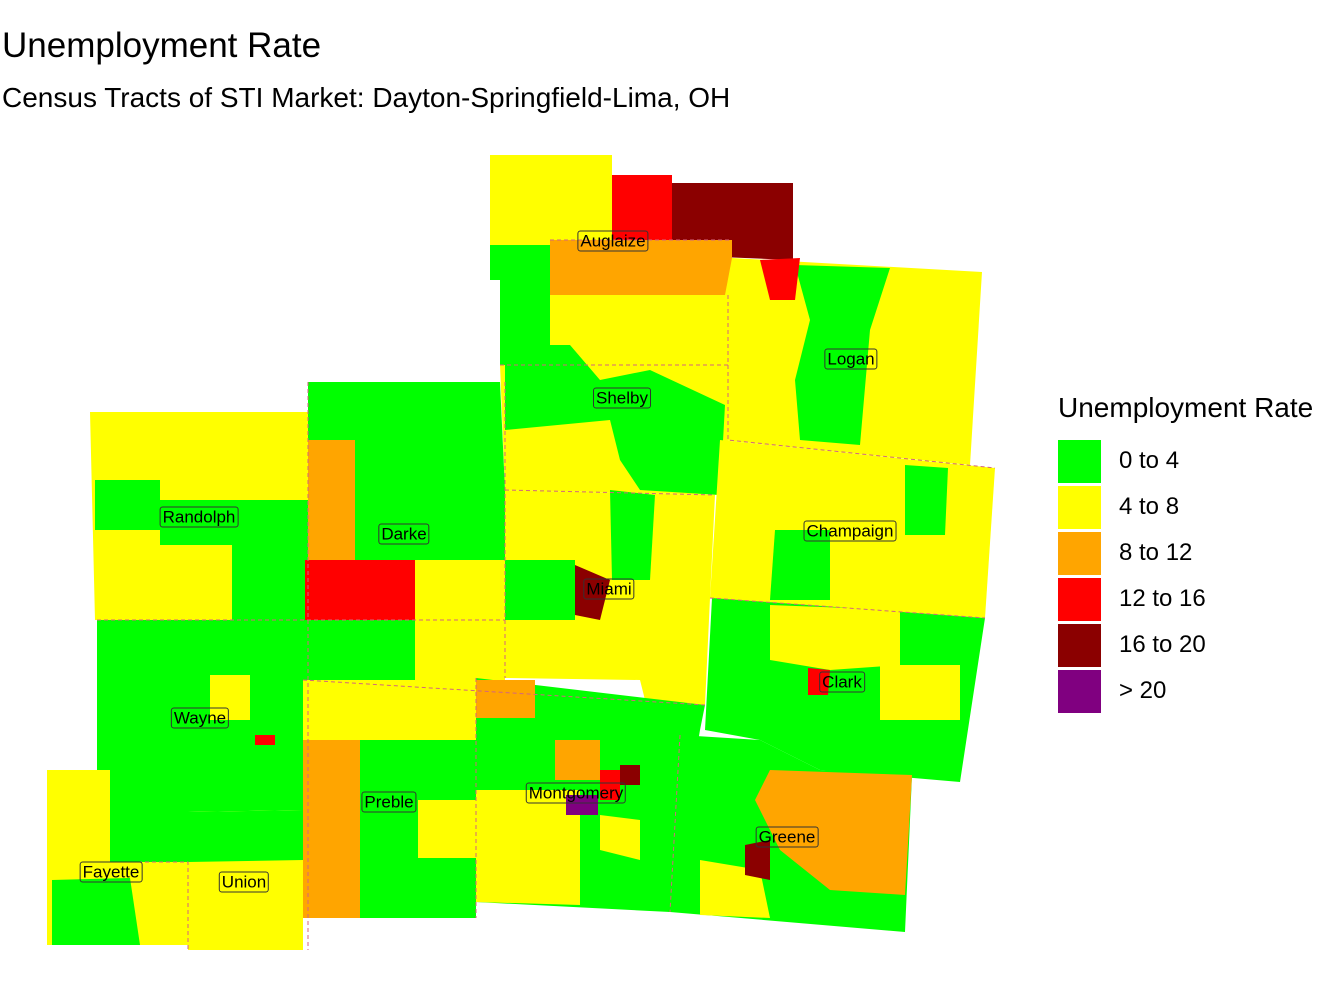  What do you see at coordinates (244, 882) in the screenshot?
I see `county-label-union: Union` at bounding box center [244, 882].